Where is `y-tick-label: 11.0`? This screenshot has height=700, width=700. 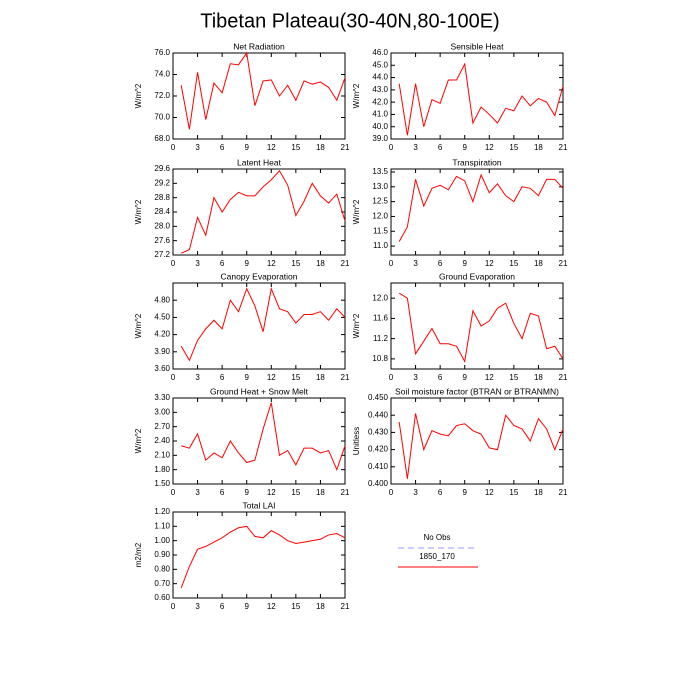 y-tick-label: 11.0 is located at coordinates (381, 245).